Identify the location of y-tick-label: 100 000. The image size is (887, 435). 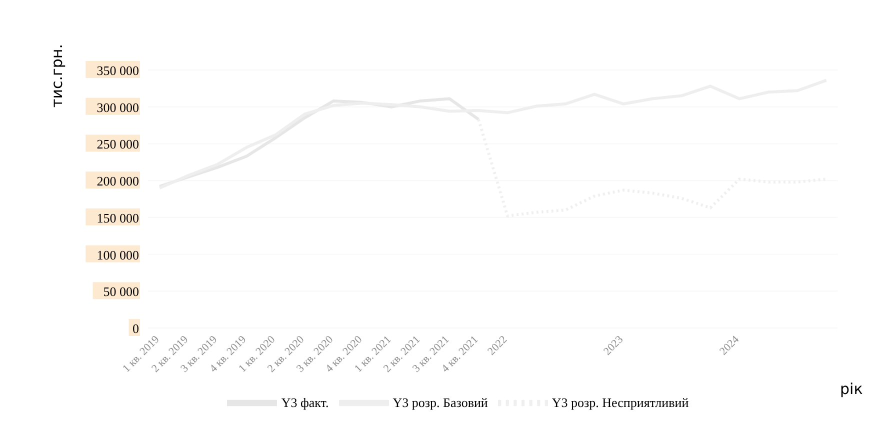
(117, 254).